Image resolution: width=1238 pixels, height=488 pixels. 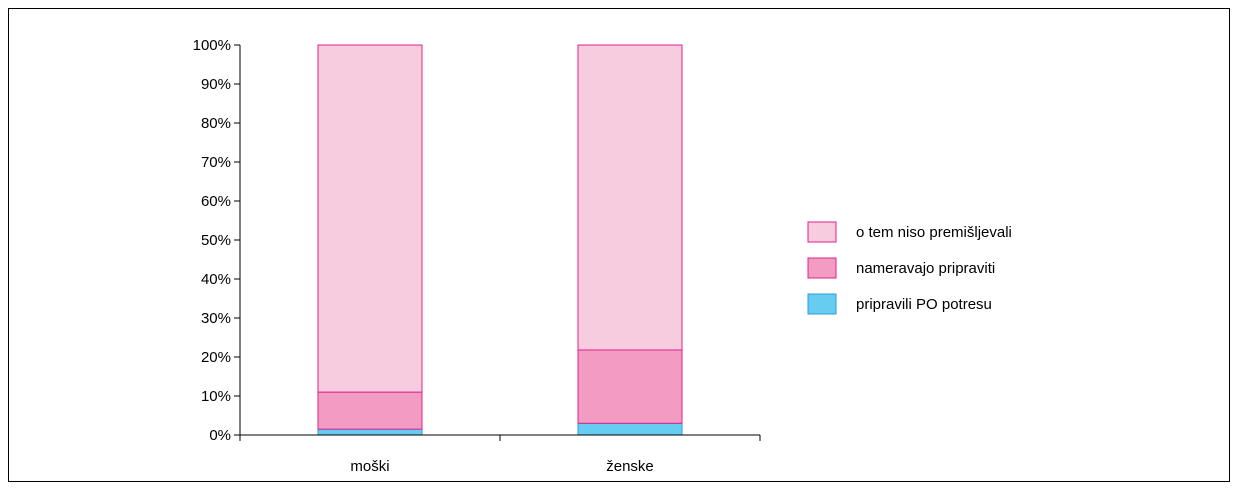 What do you see at coordinates (212, 45) in the screenshot?
I see `y-tick-label: 100%` at bounding box center [212, 45].